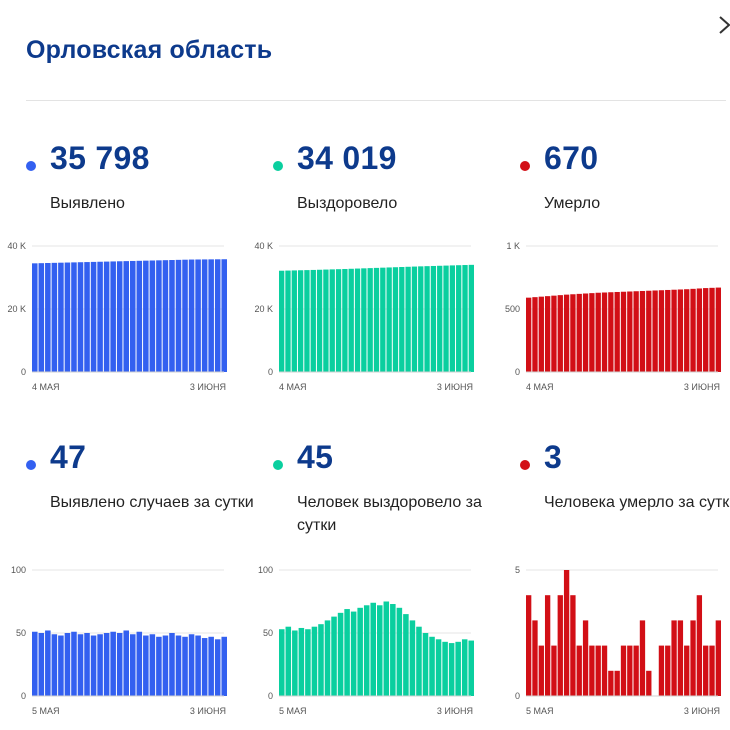  I want to click on y-tick-label: 50, so click(268, 633).